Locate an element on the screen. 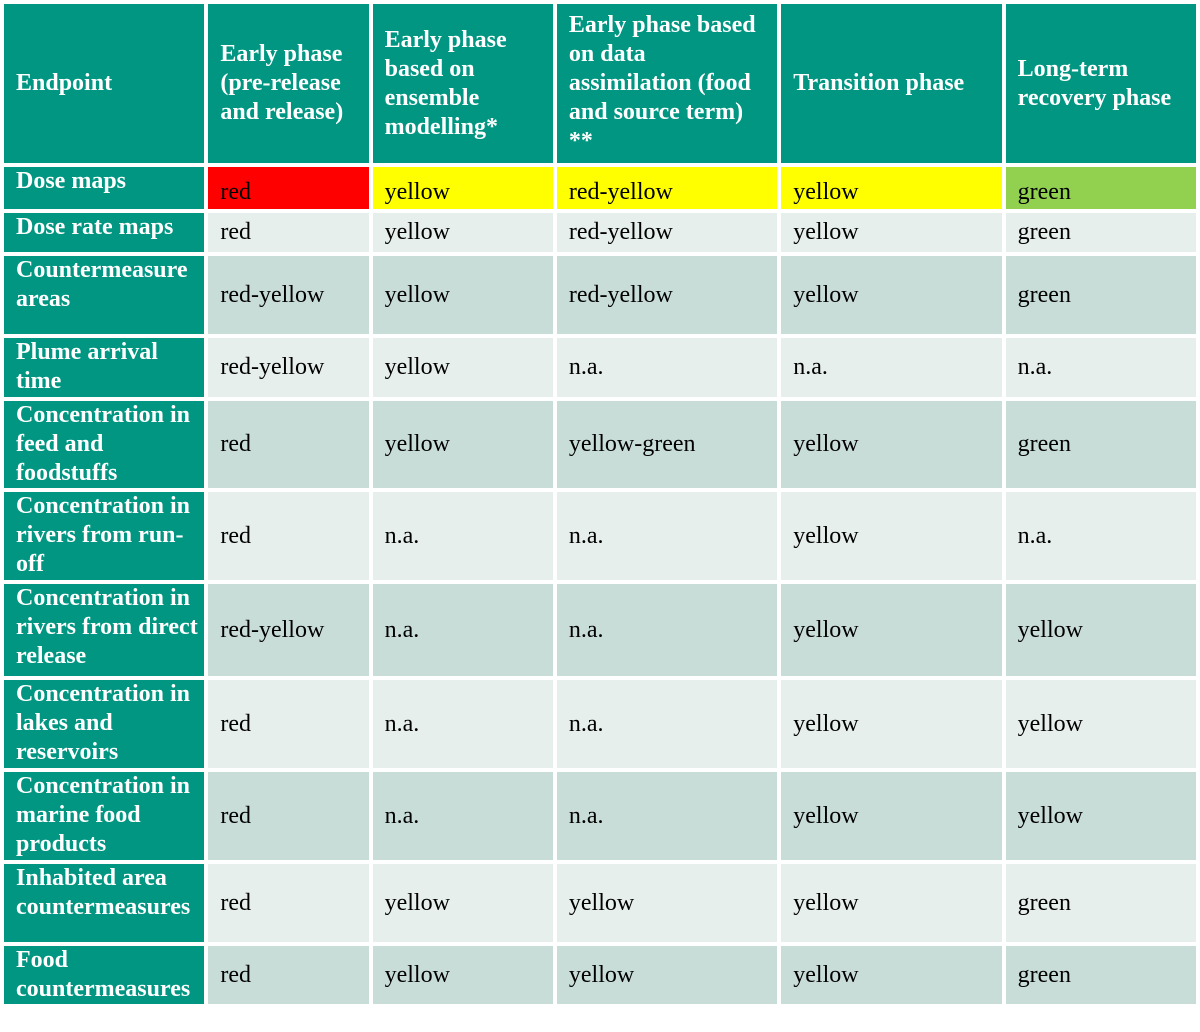 The height and width of the screenshot is (1032, 1200). header-long-term-recovery: Long-term recovery phase is located at coordinates (1100, 83).